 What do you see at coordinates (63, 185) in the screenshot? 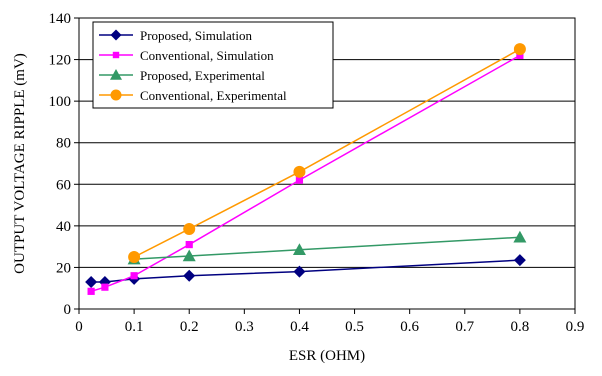
I see `y-tick-label: 60` at bounding box center [63, 185].